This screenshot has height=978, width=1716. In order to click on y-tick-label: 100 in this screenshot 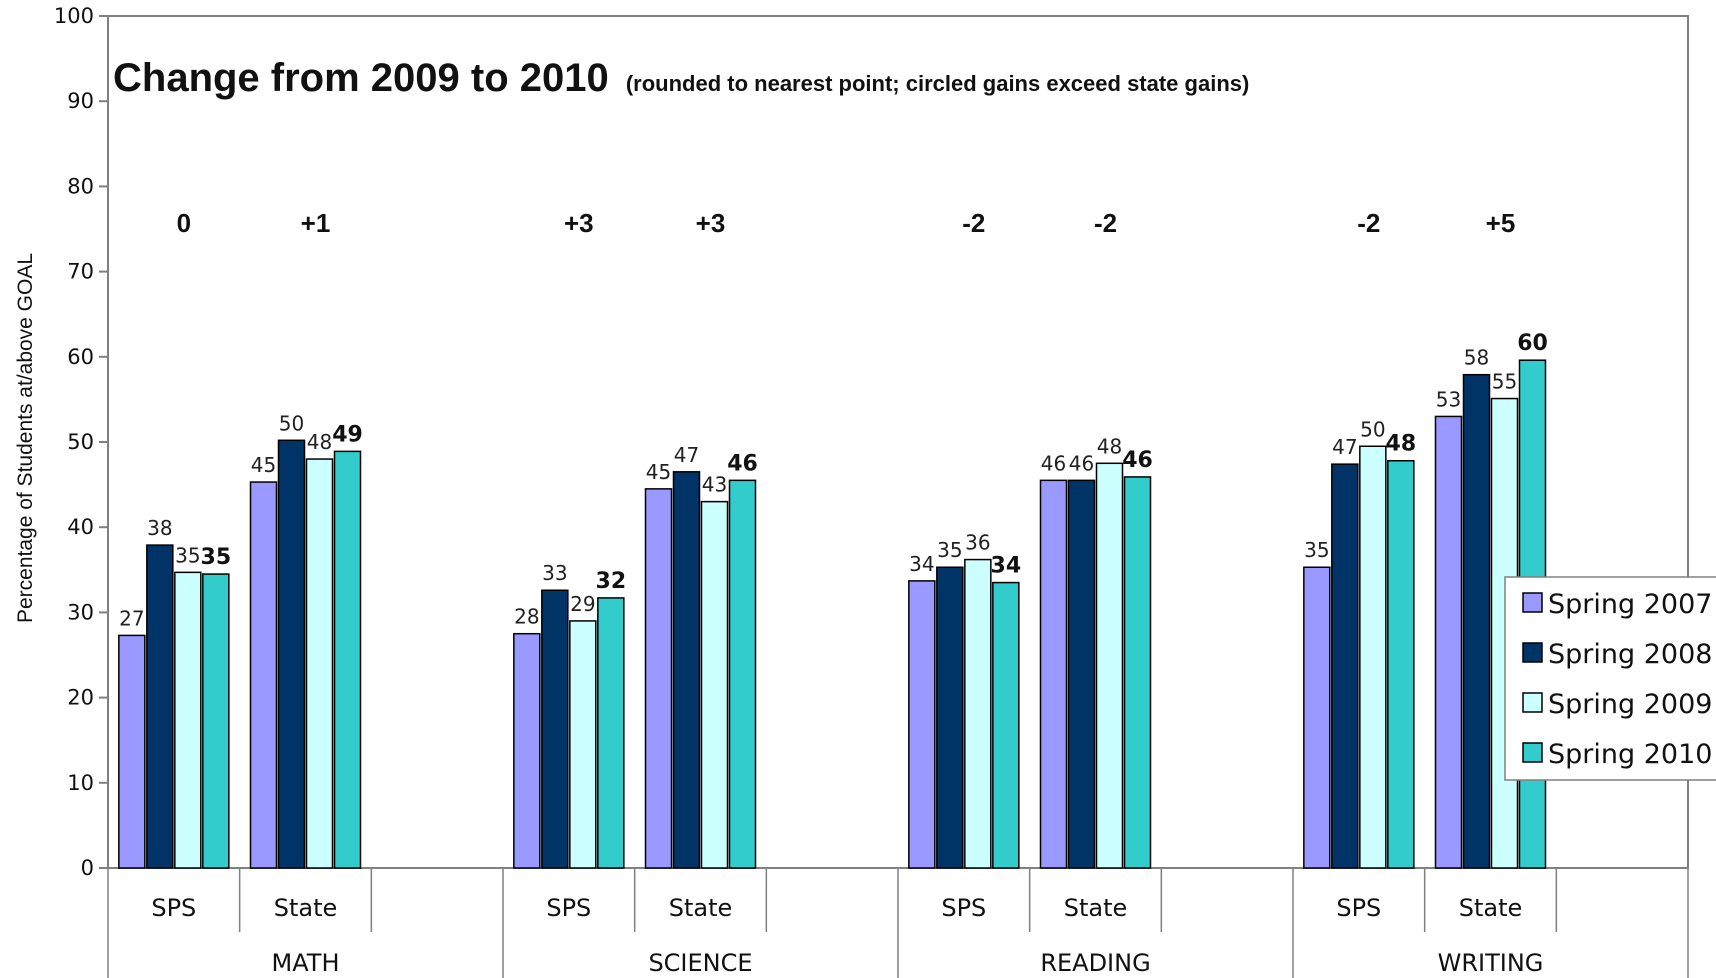, I will do `click(74, 16)`.